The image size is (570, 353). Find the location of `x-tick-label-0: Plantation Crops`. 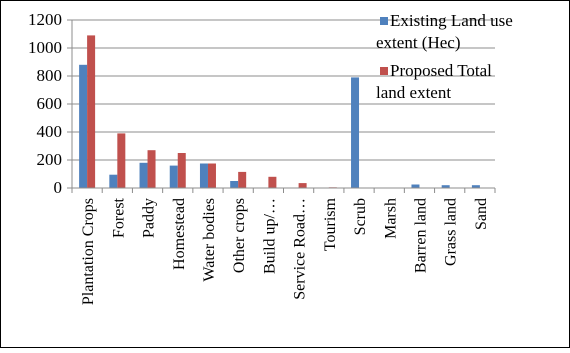

x-tick-label-0: Plantation Crops is located at coordinates (88, 251).